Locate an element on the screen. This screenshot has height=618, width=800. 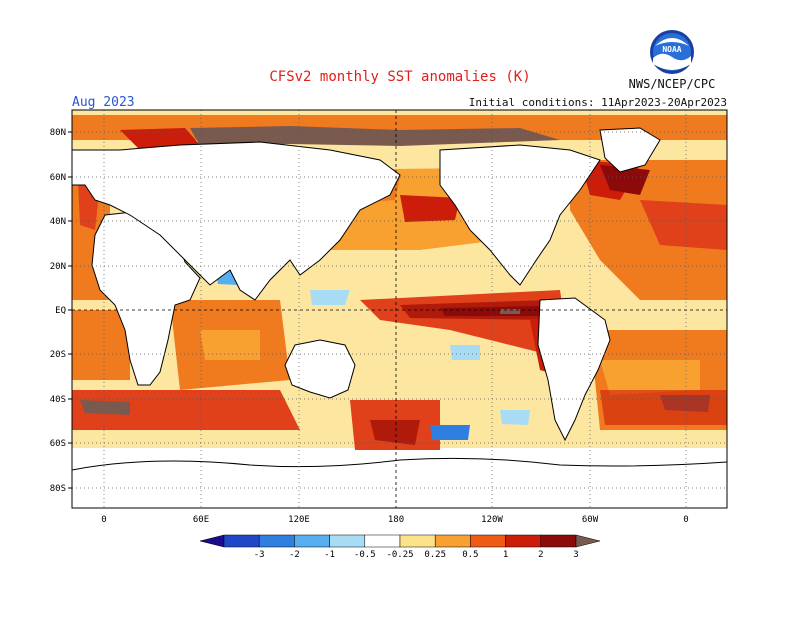
lon-tick: 60W is located at coordinates (590, 520).